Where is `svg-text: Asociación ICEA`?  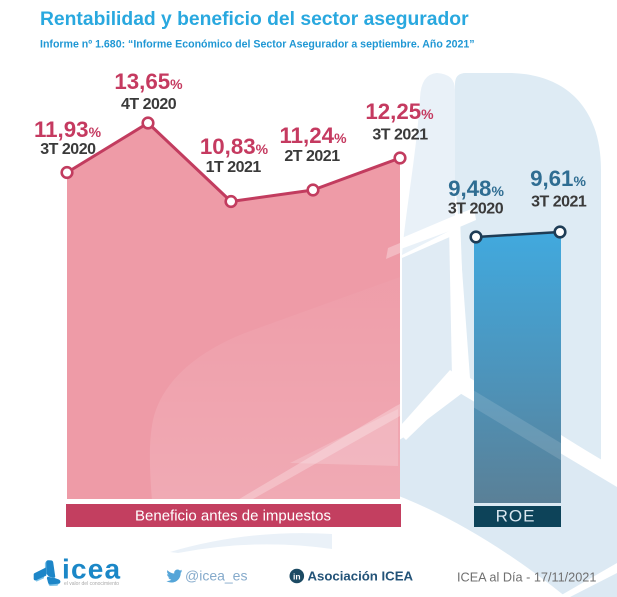 svg-text: Asociación ICEA is located at coordinates (361, 576).